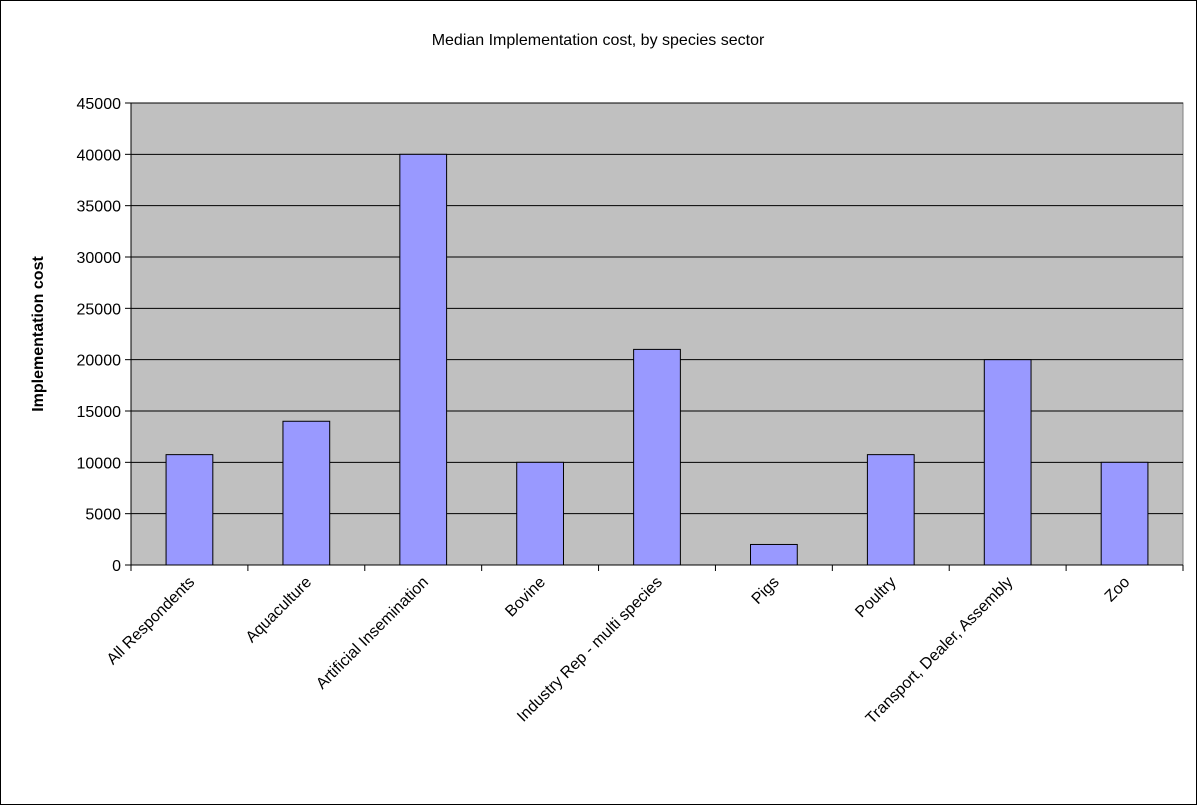 This screenshot has width=1197, height=805. What do you see at coordinates (99, 104) in the screenshot?
I see `y-tick-label: 45000` at bounding box center [99, 104].